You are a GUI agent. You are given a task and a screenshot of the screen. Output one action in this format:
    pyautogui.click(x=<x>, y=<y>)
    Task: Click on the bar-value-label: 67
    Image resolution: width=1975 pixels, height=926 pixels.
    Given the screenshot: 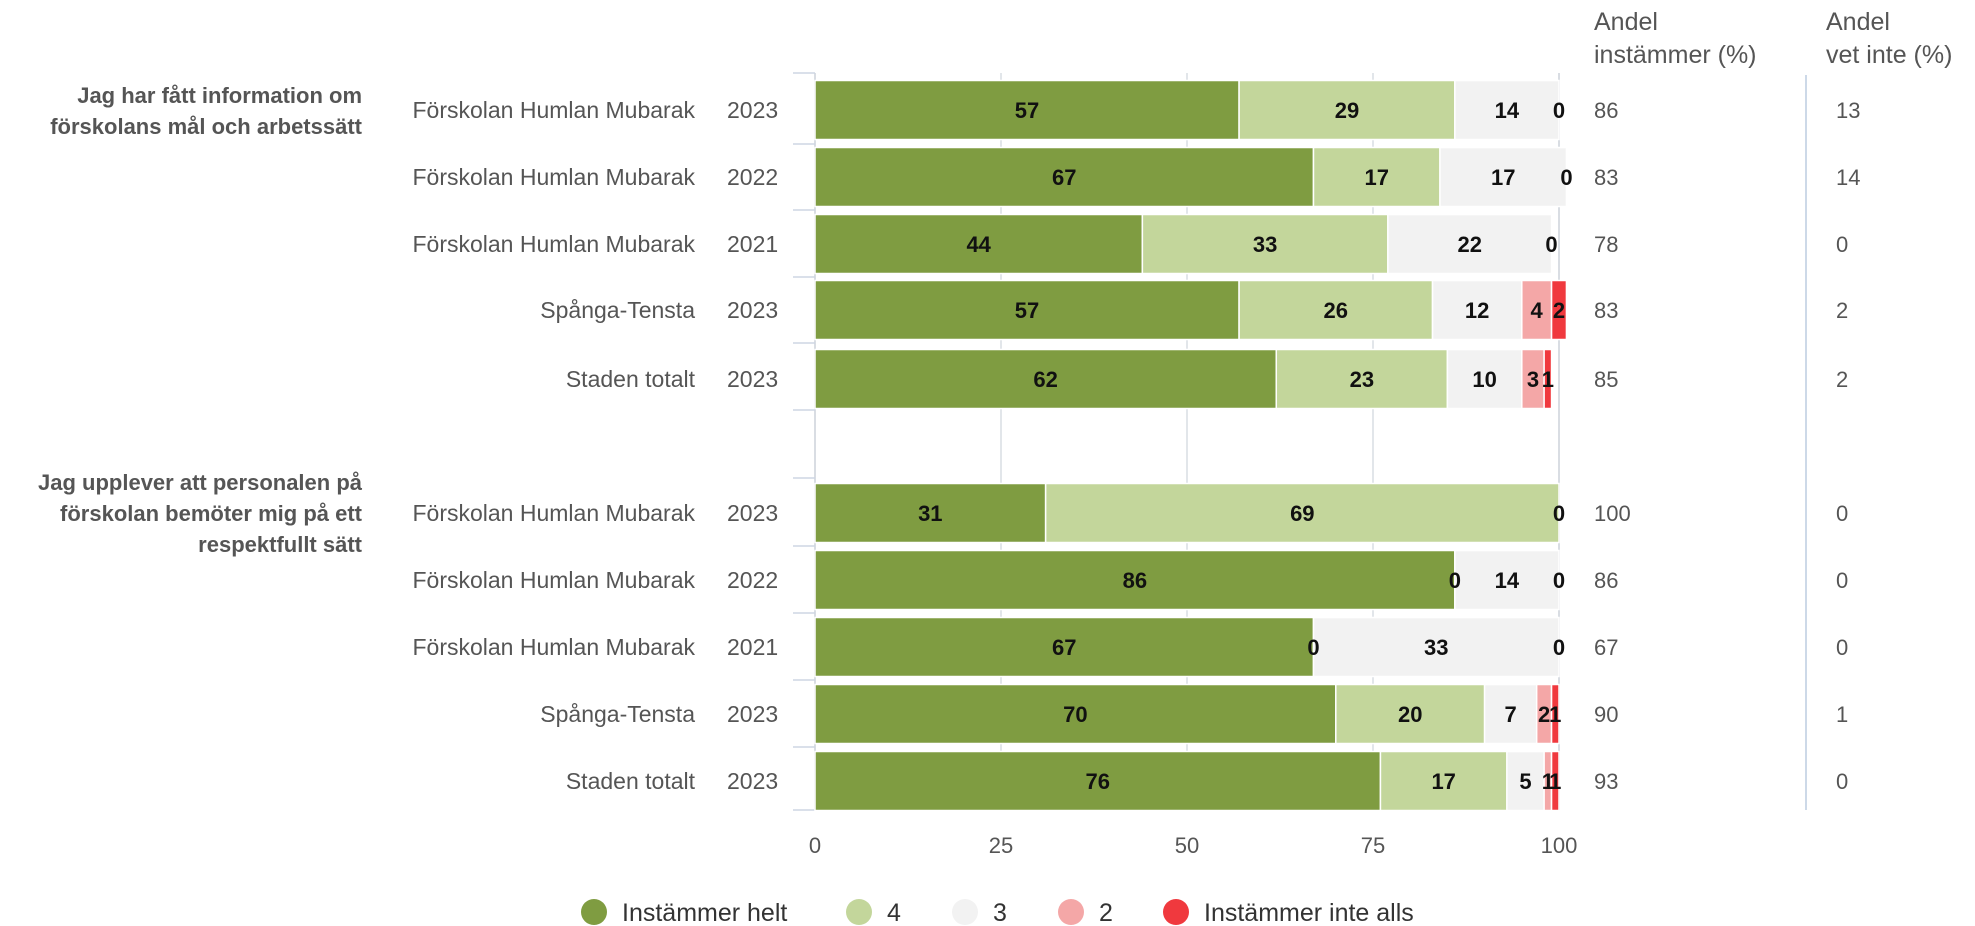 What is the action you would take?
    pyautogui.click(x=1064, y=177)
    